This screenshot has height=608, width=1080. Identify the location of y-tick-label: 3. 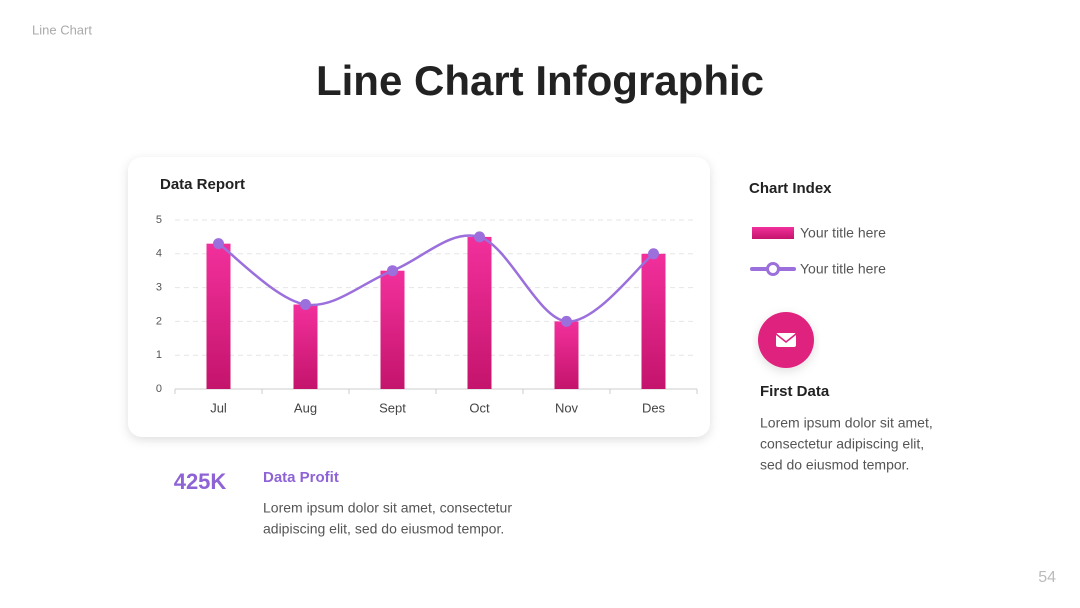
(159, 288).